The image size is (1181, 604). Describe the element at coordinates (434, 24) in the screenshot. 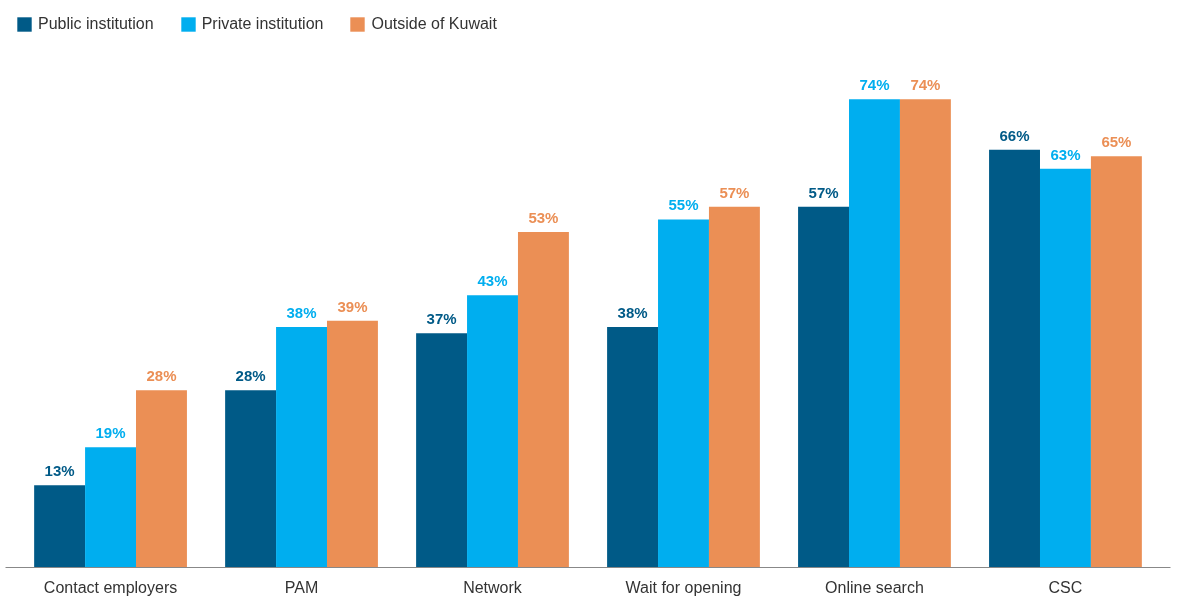

I see `legend-label: Outside of Kuwait` at that location.